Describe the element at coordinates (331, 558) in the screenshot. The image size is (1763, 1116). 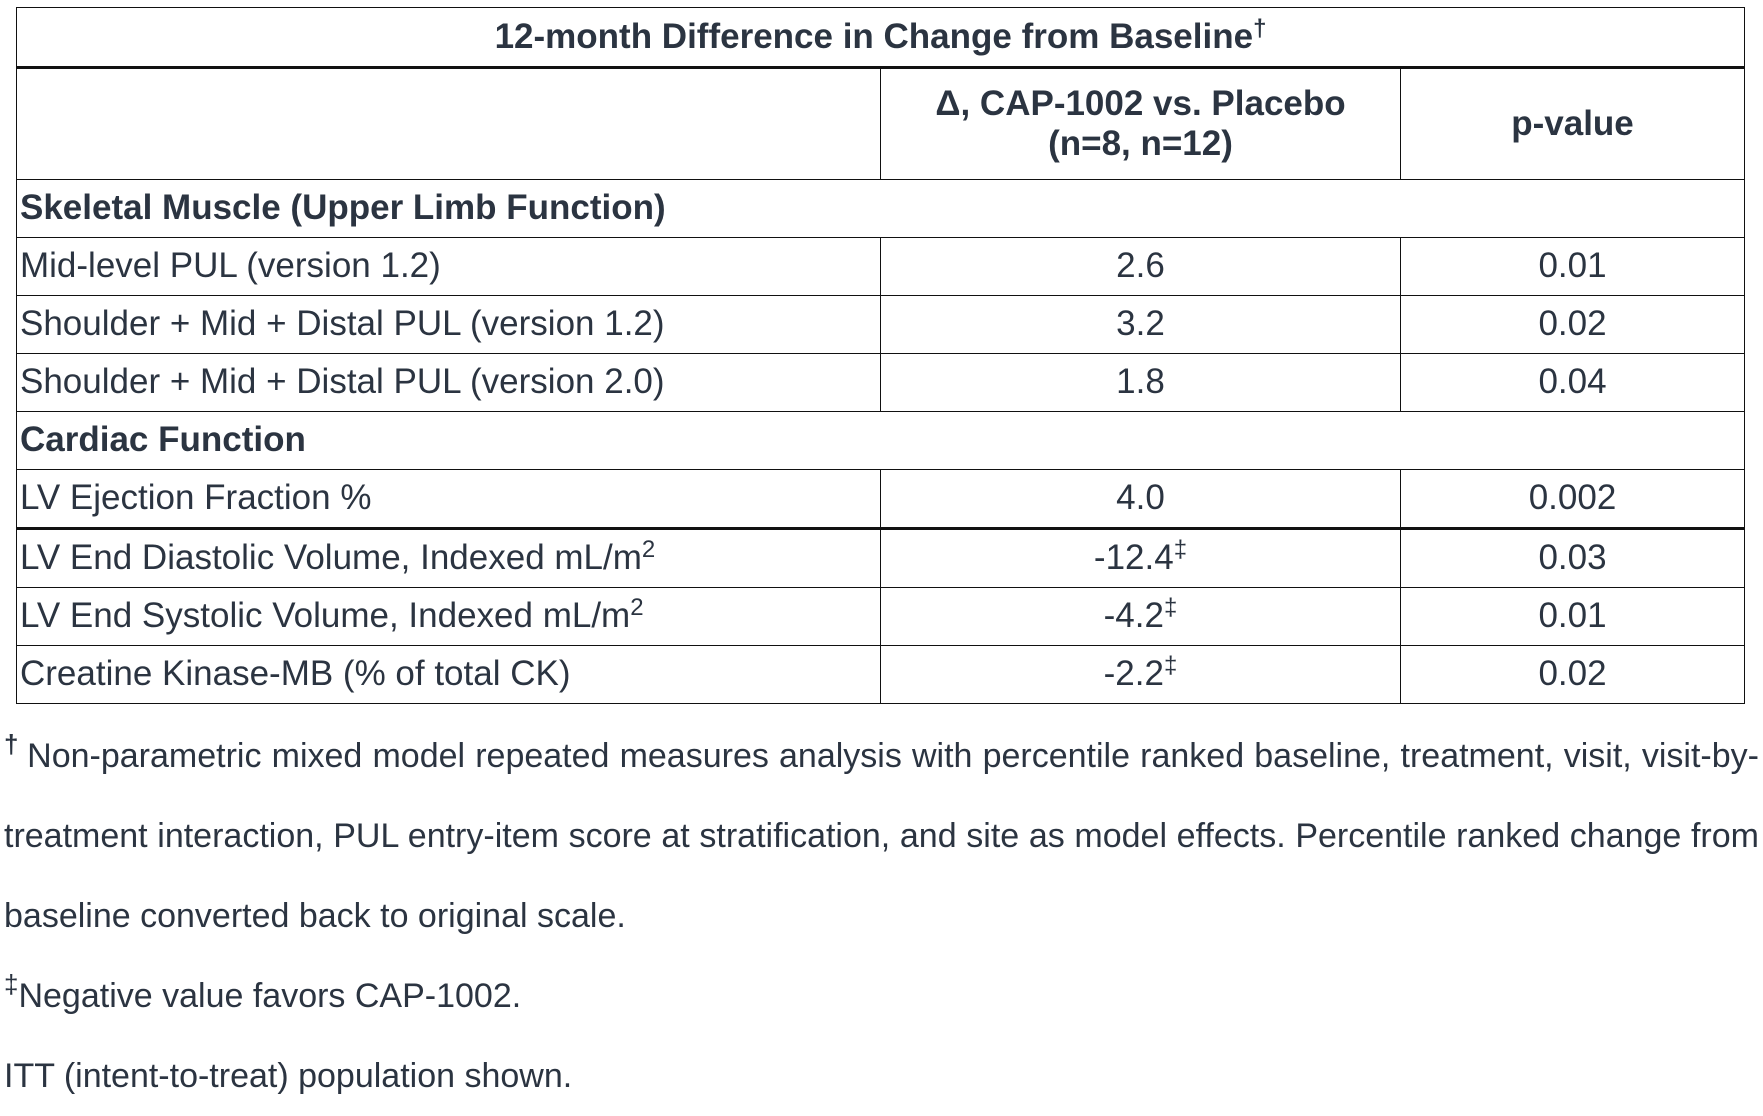
I see `row-label: LV End Diastolic Volume, Indexed mL/m` at that location.